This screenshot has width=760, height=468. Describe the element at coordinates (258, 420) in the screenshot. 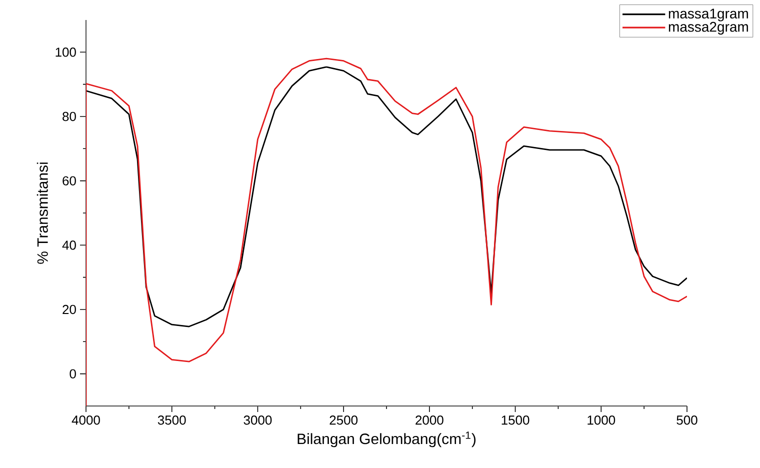

I see `x-tick-label: 3000` at that location.